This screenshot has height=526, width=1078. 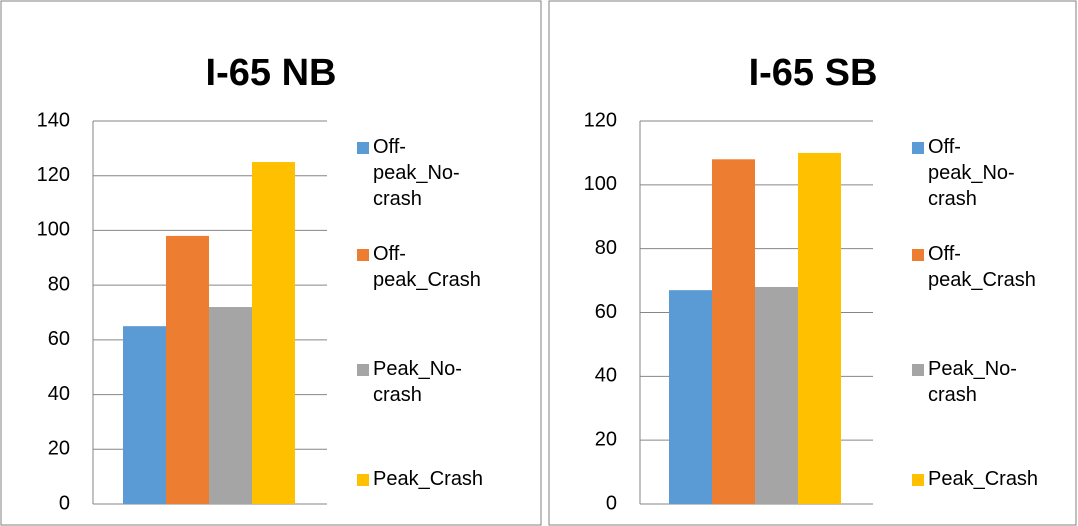 I want to click on y-tick-label: 140, so click(x=53, y=120).